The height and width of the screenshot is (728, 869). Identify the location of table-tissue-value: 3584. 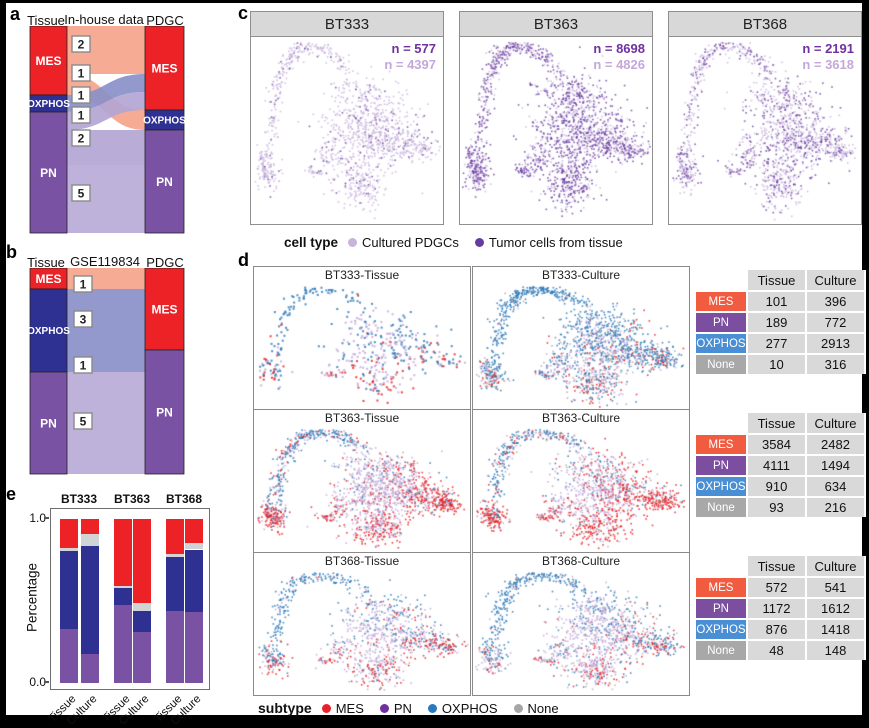
(776, 444).